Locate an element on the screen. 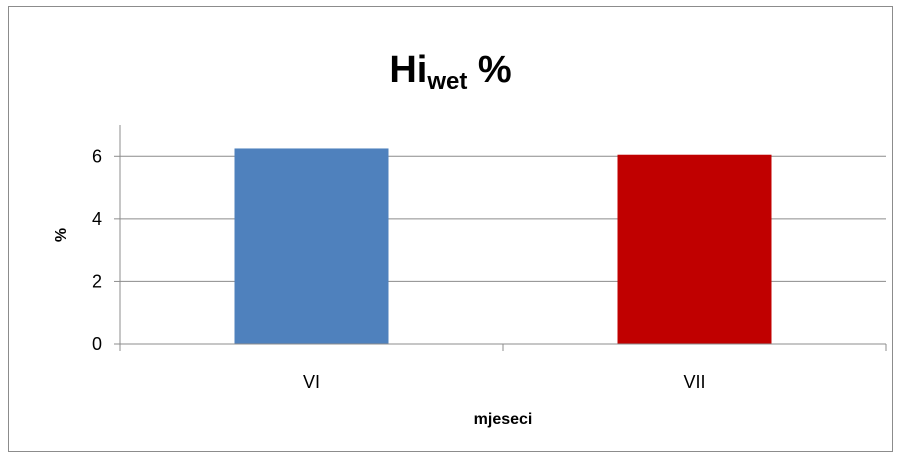 Image resolution: width=901 pixels, height=458 pixels. chart-title-suffix: % is located at coordinates (489, 70).